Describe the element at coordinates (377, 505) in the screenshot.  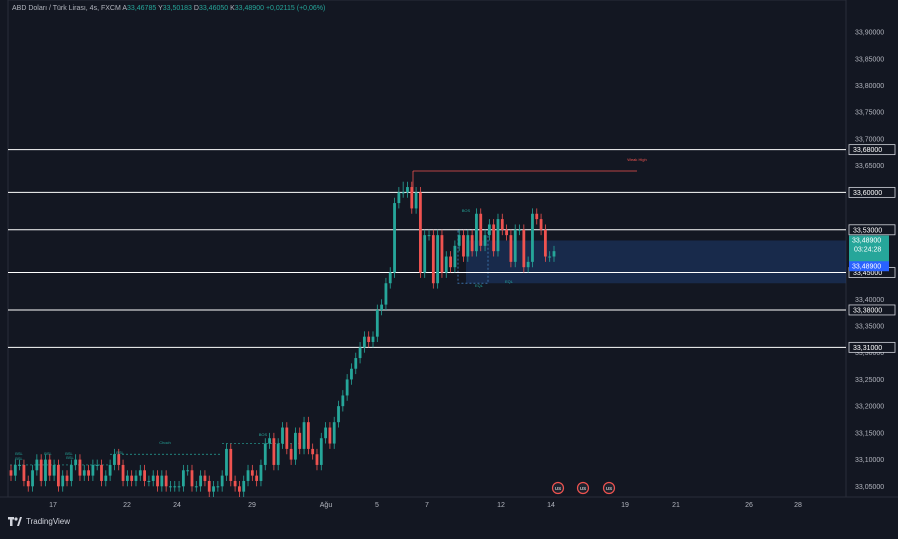
I see `x-tick-label: 5` at that location.